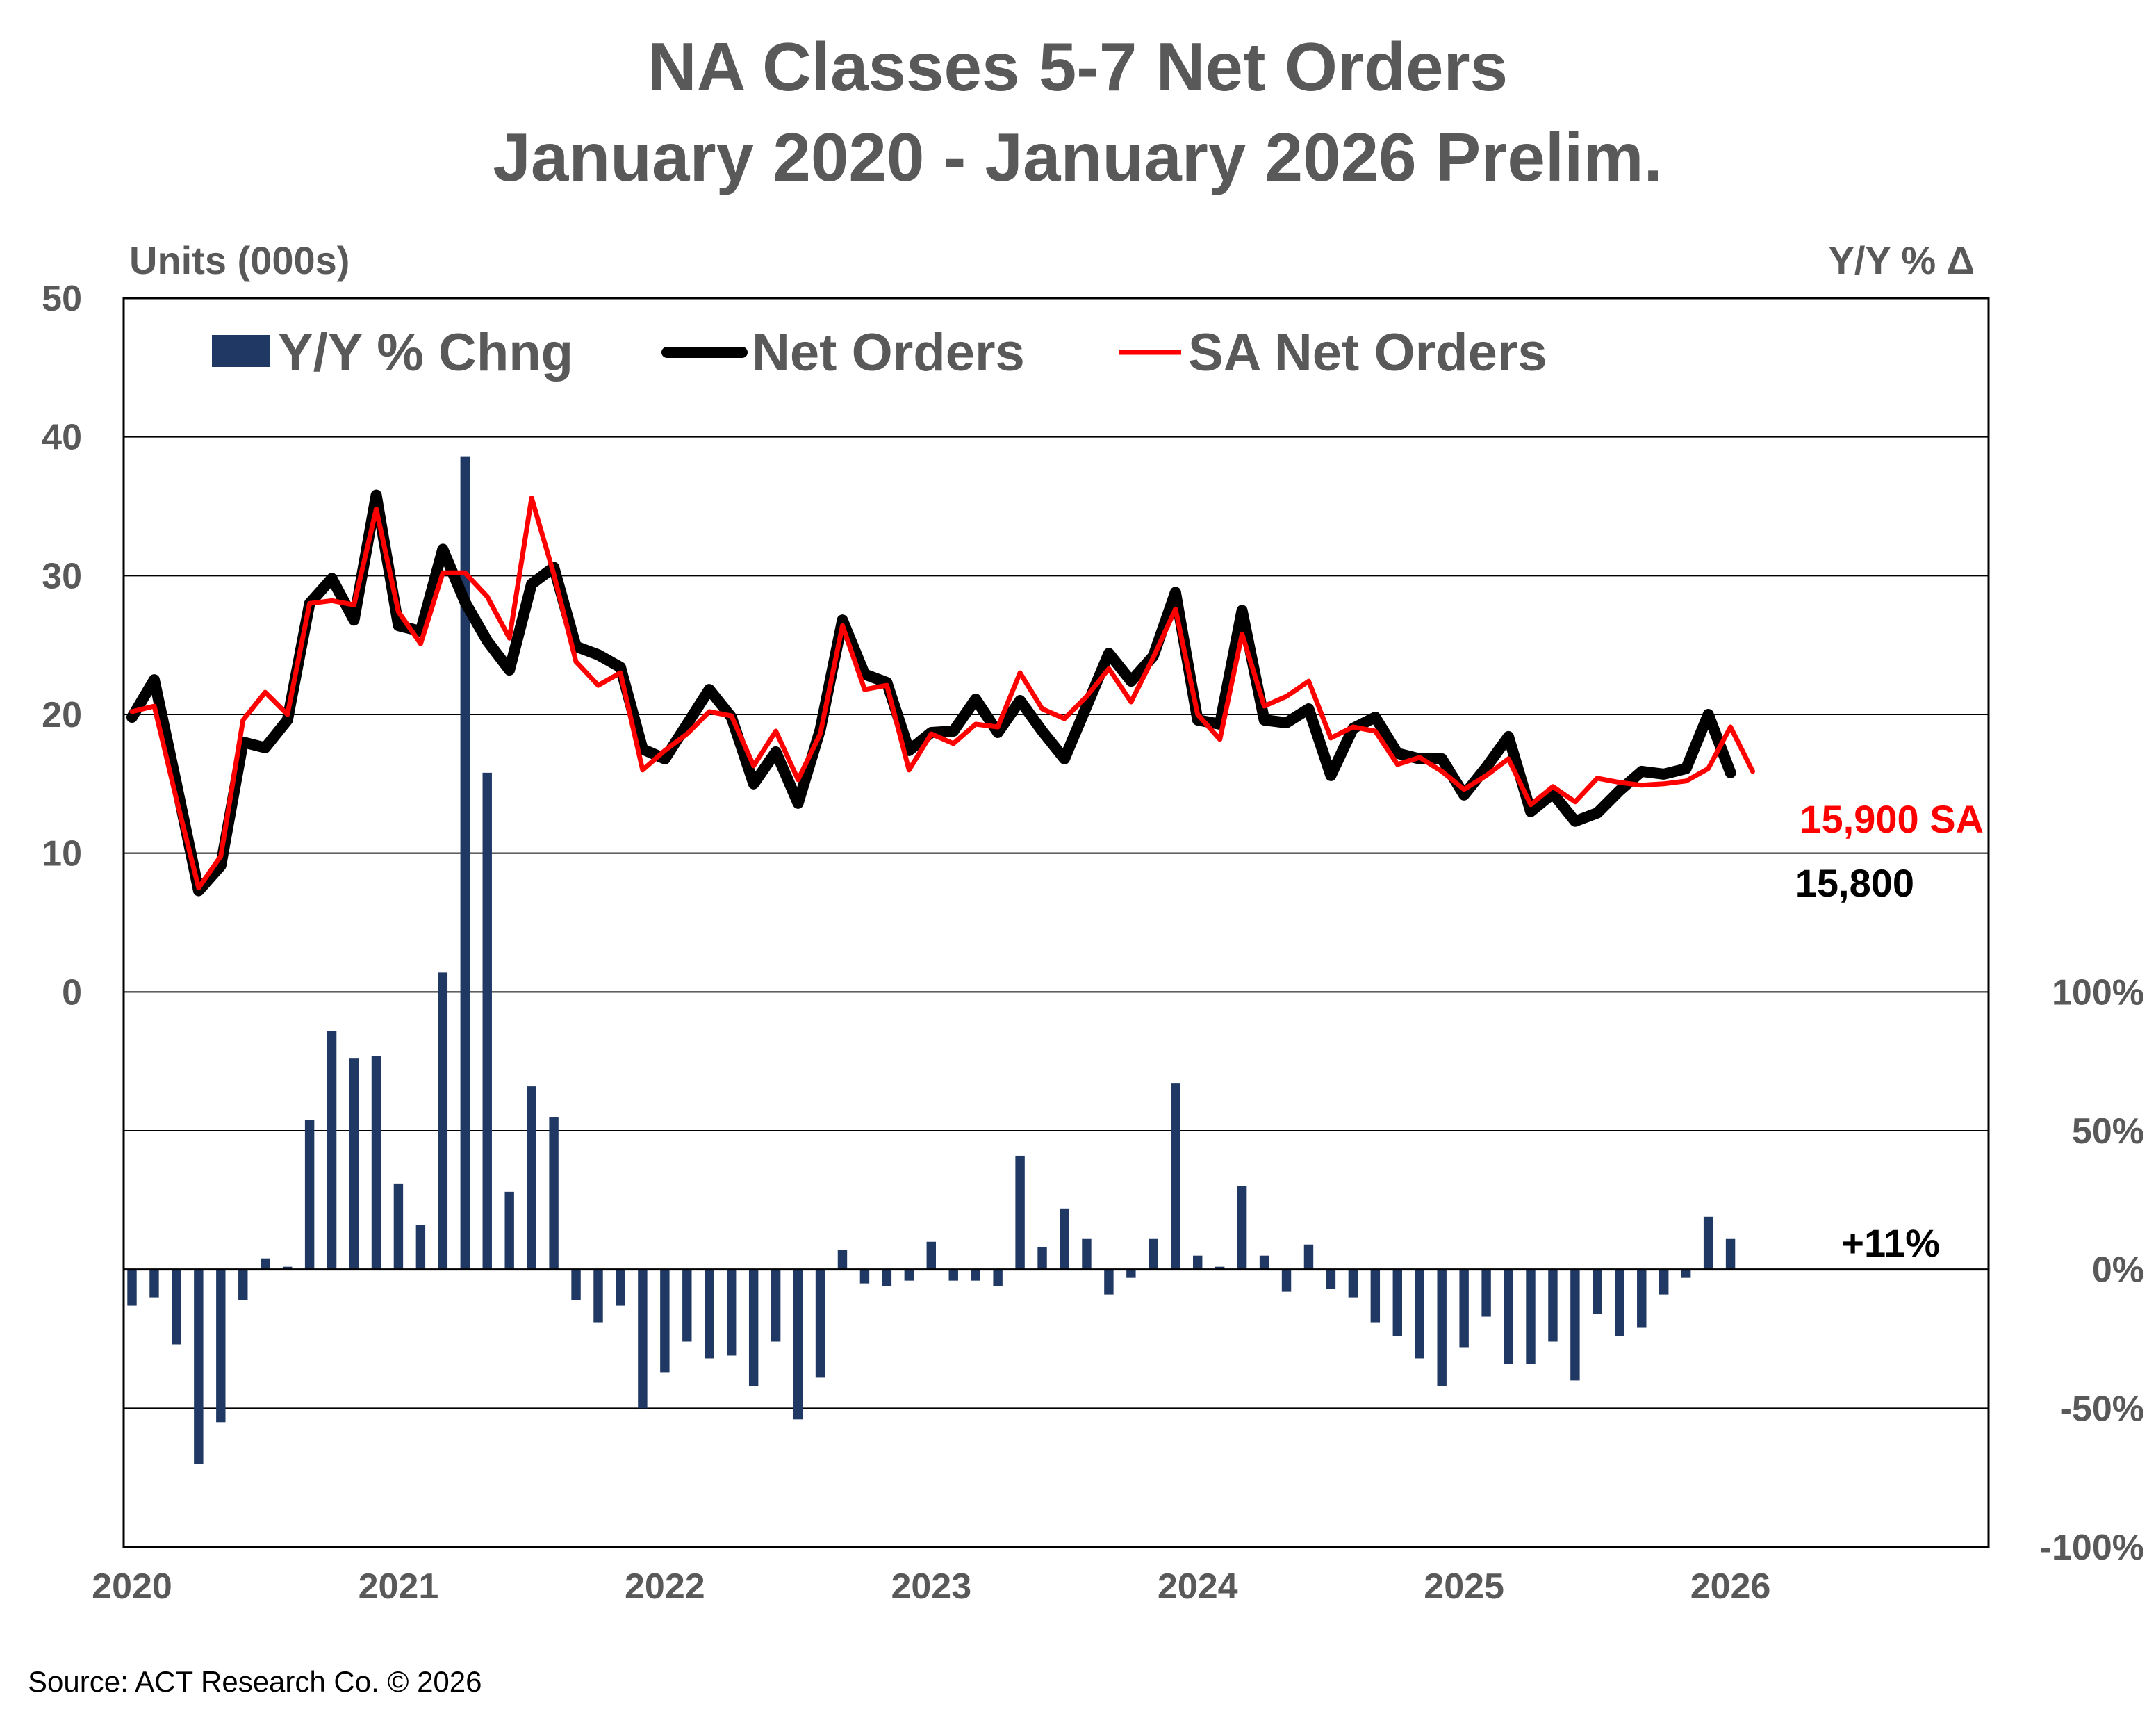  I want to click on y-tick-label: 0, so click(72, 992).